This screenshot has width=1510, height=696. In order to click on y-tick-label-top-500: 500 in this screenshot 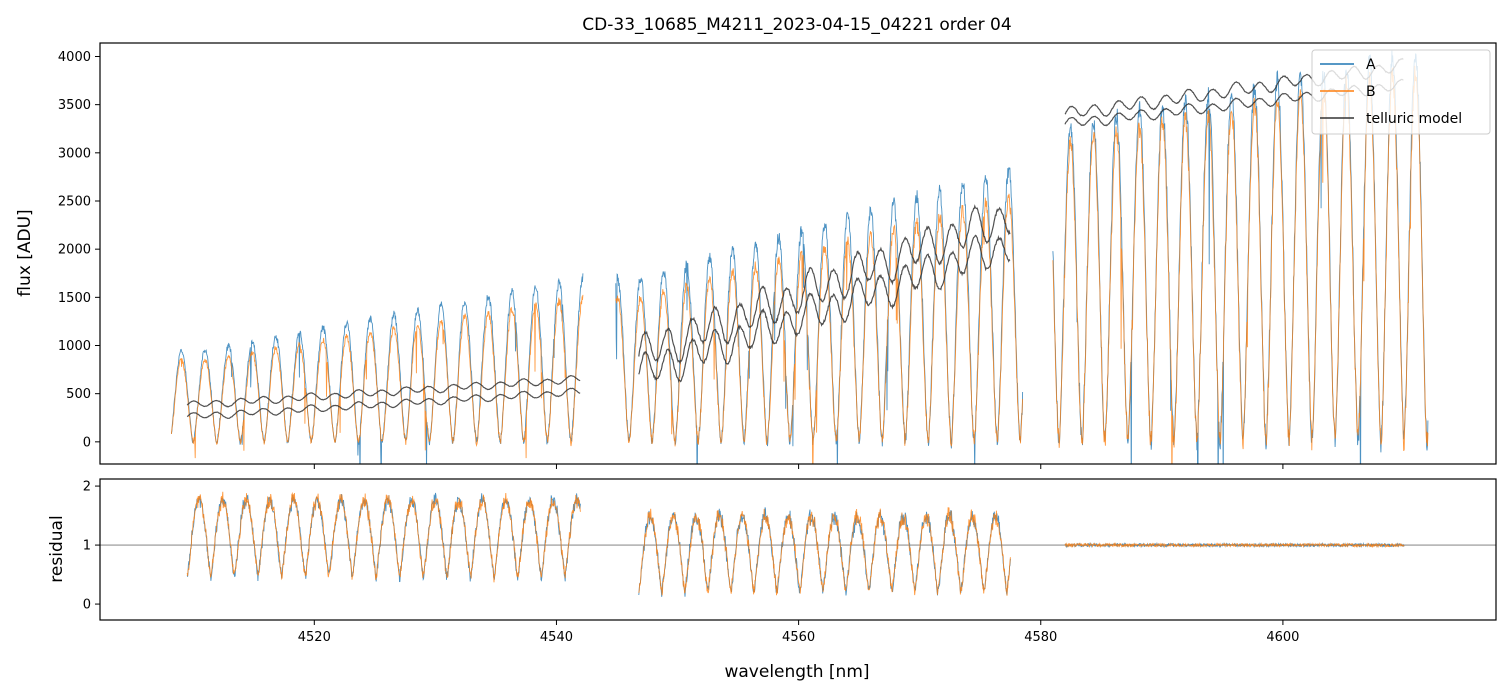, I will do `click(78, 394)`.